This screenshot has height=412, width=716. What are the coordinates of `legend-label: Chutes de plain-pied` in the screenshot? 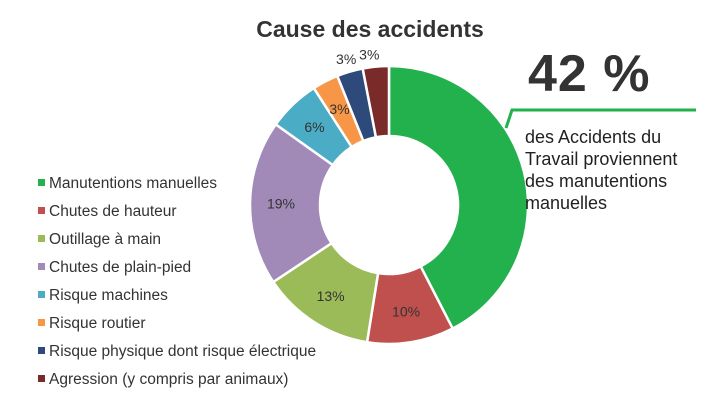 It's located at (120, 267).